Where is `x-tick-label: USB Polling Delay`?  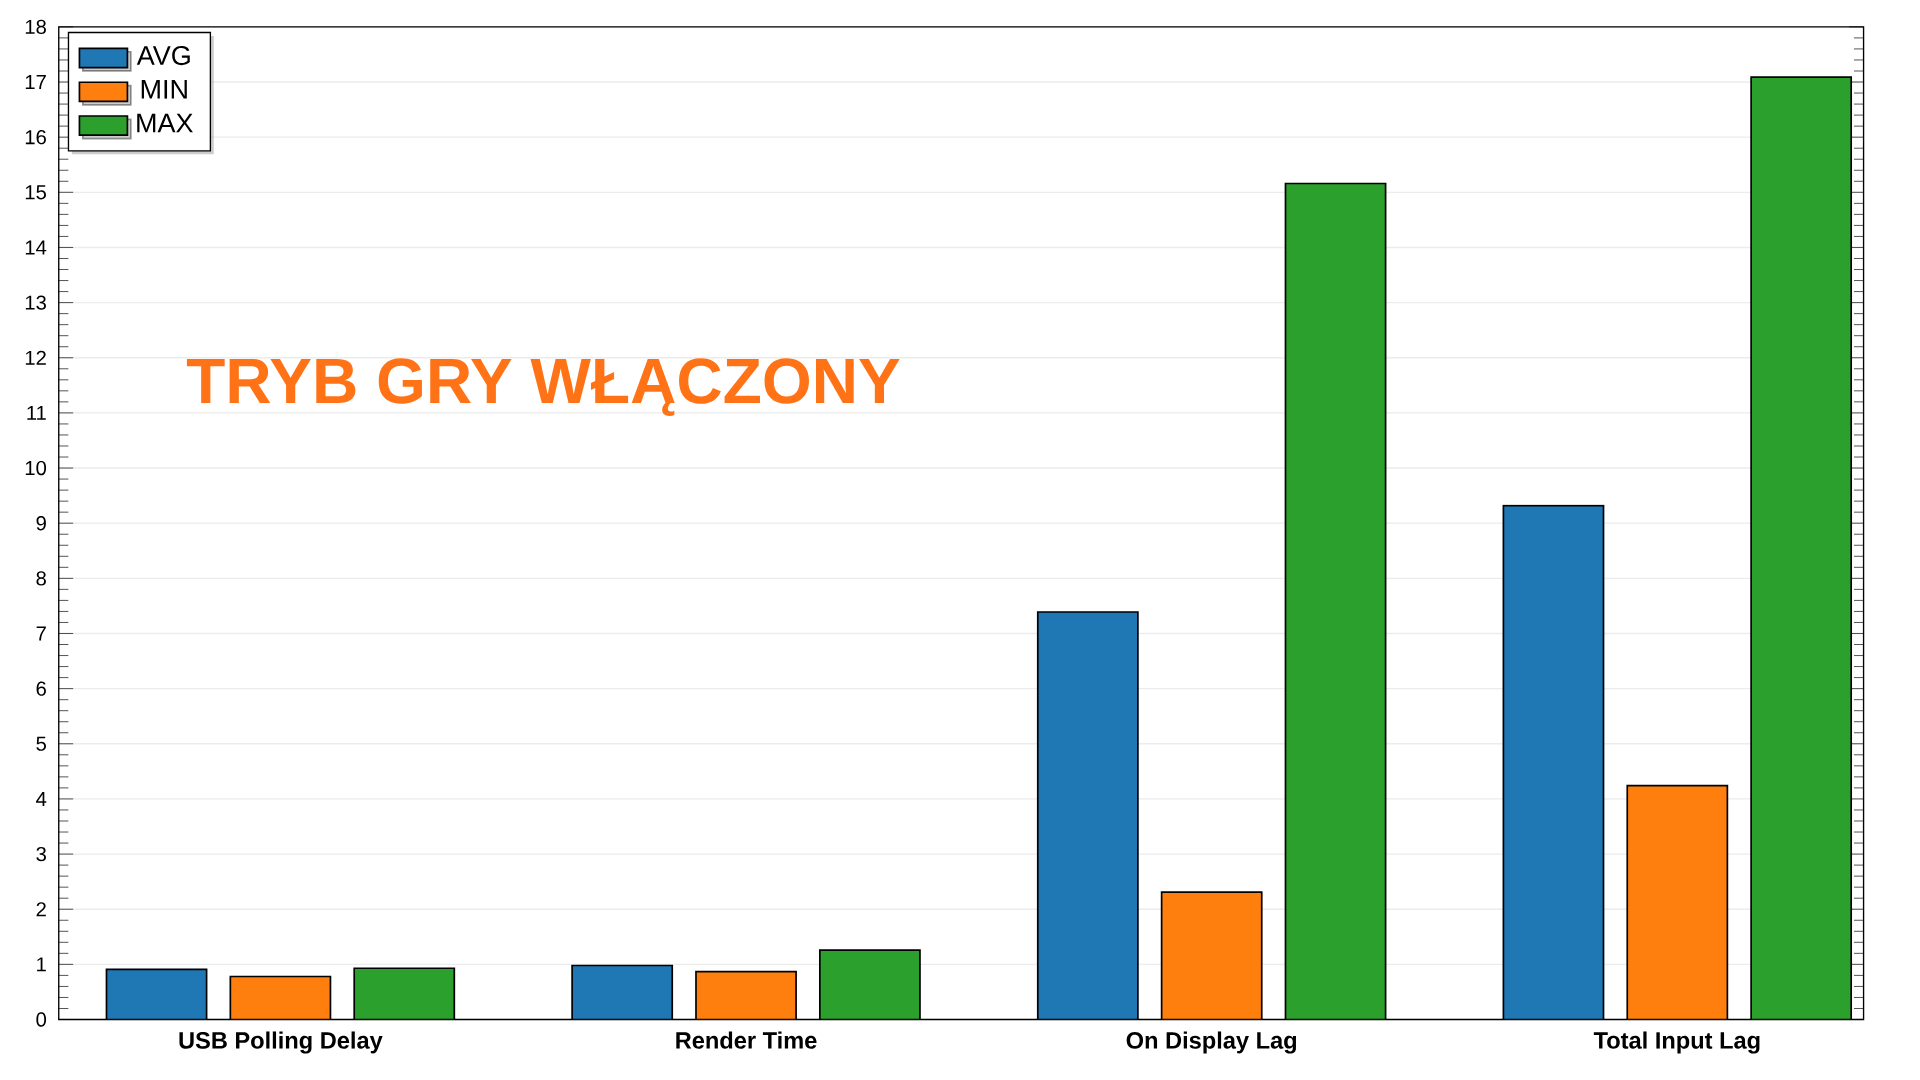
x-tick-label: USB Polling Delay is located at coordinates (281, 1042).